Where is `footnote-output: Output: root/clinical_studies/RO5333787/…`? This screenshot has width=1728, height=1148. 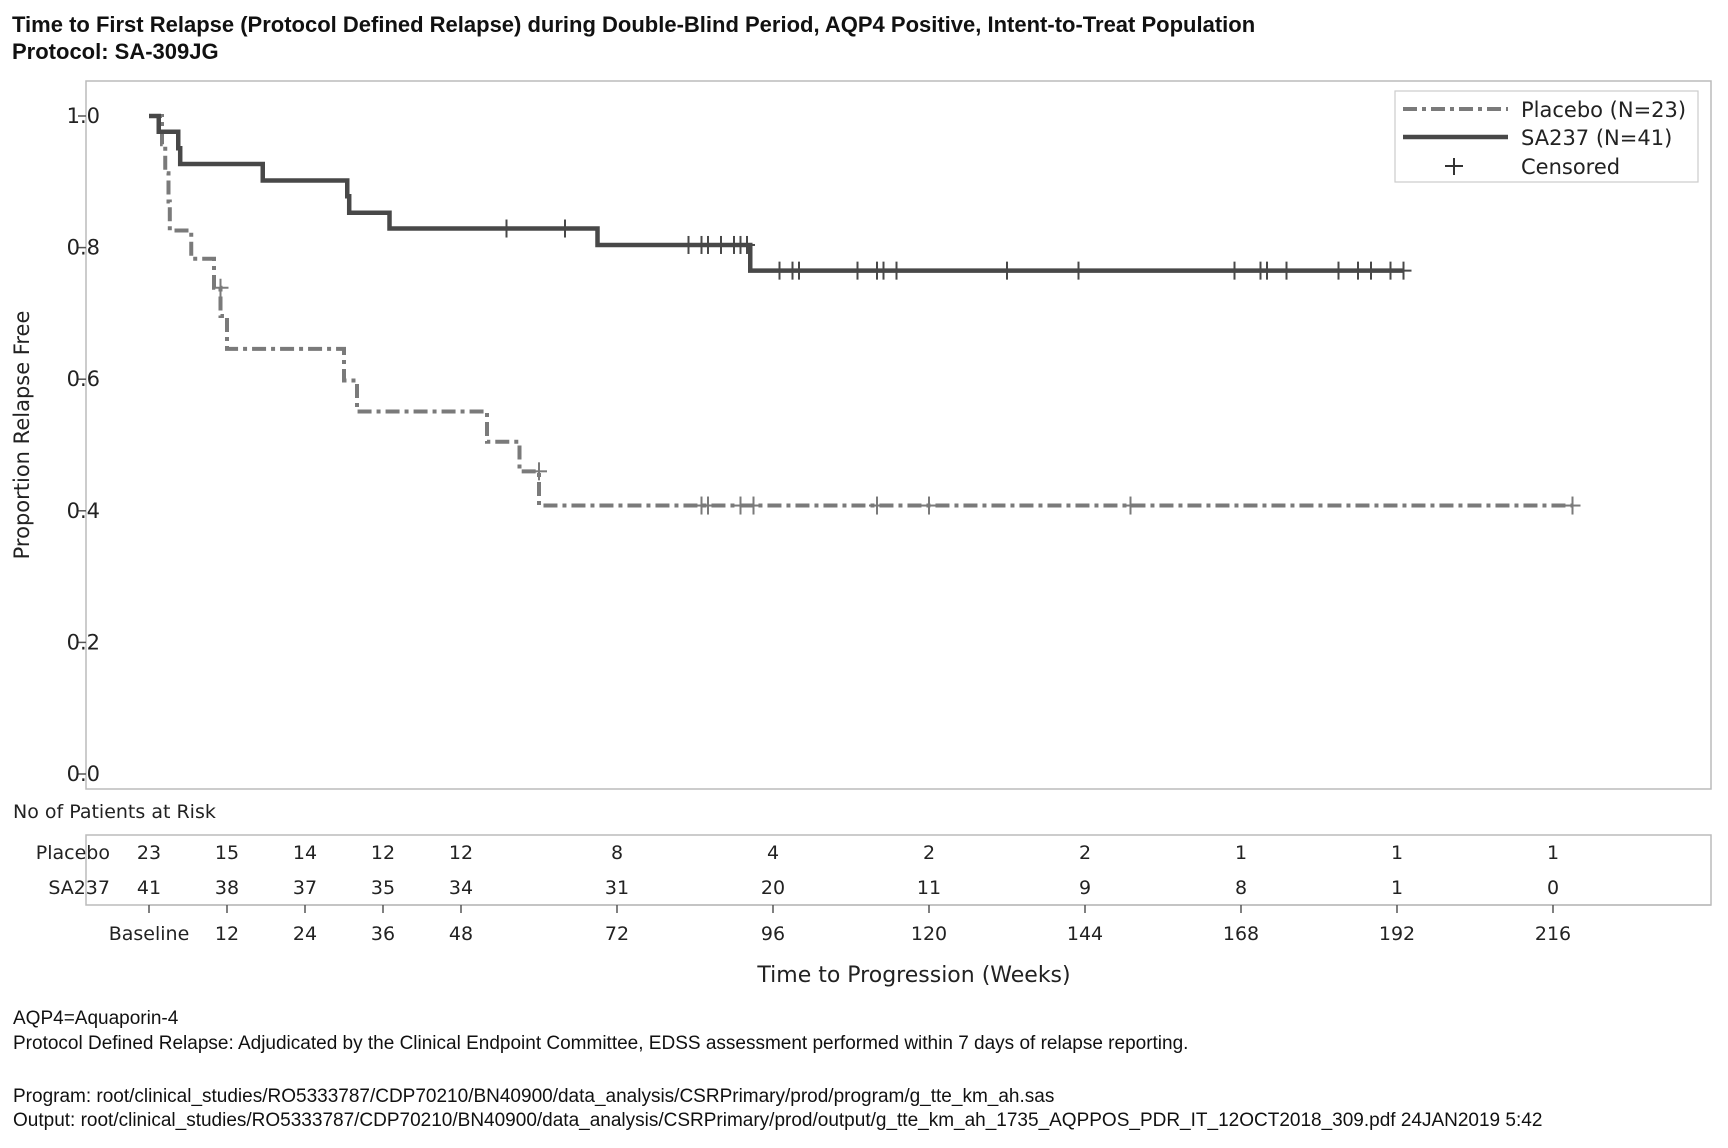
footnote-output: Output: root/clinical_studies/RO5333787/… is located at coordinates (777, 1120).